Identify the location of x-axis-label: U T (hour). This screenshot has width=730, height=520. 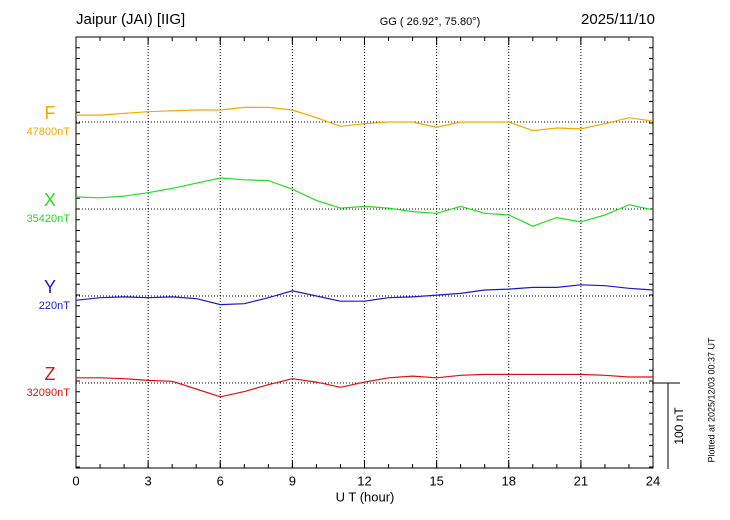
(365, 496).